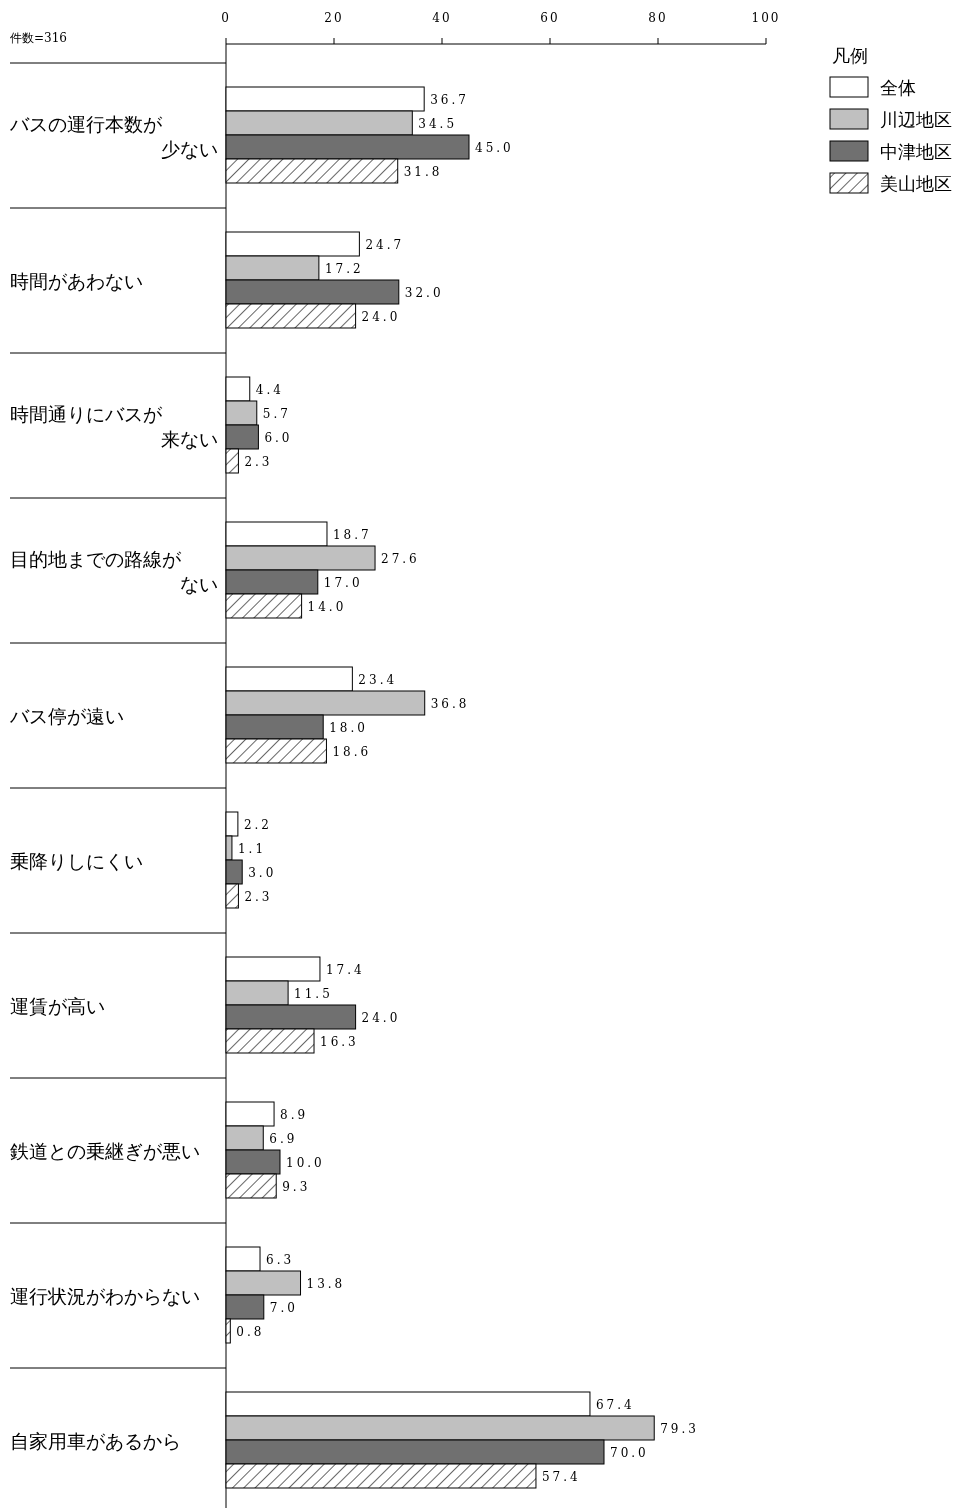 This screenshot has height=1508, width=964. Describe the element at coordinates (105, 1150) in the screenshot. I see `category-label: 鉄道との乗継ぎが悪い` at that location.